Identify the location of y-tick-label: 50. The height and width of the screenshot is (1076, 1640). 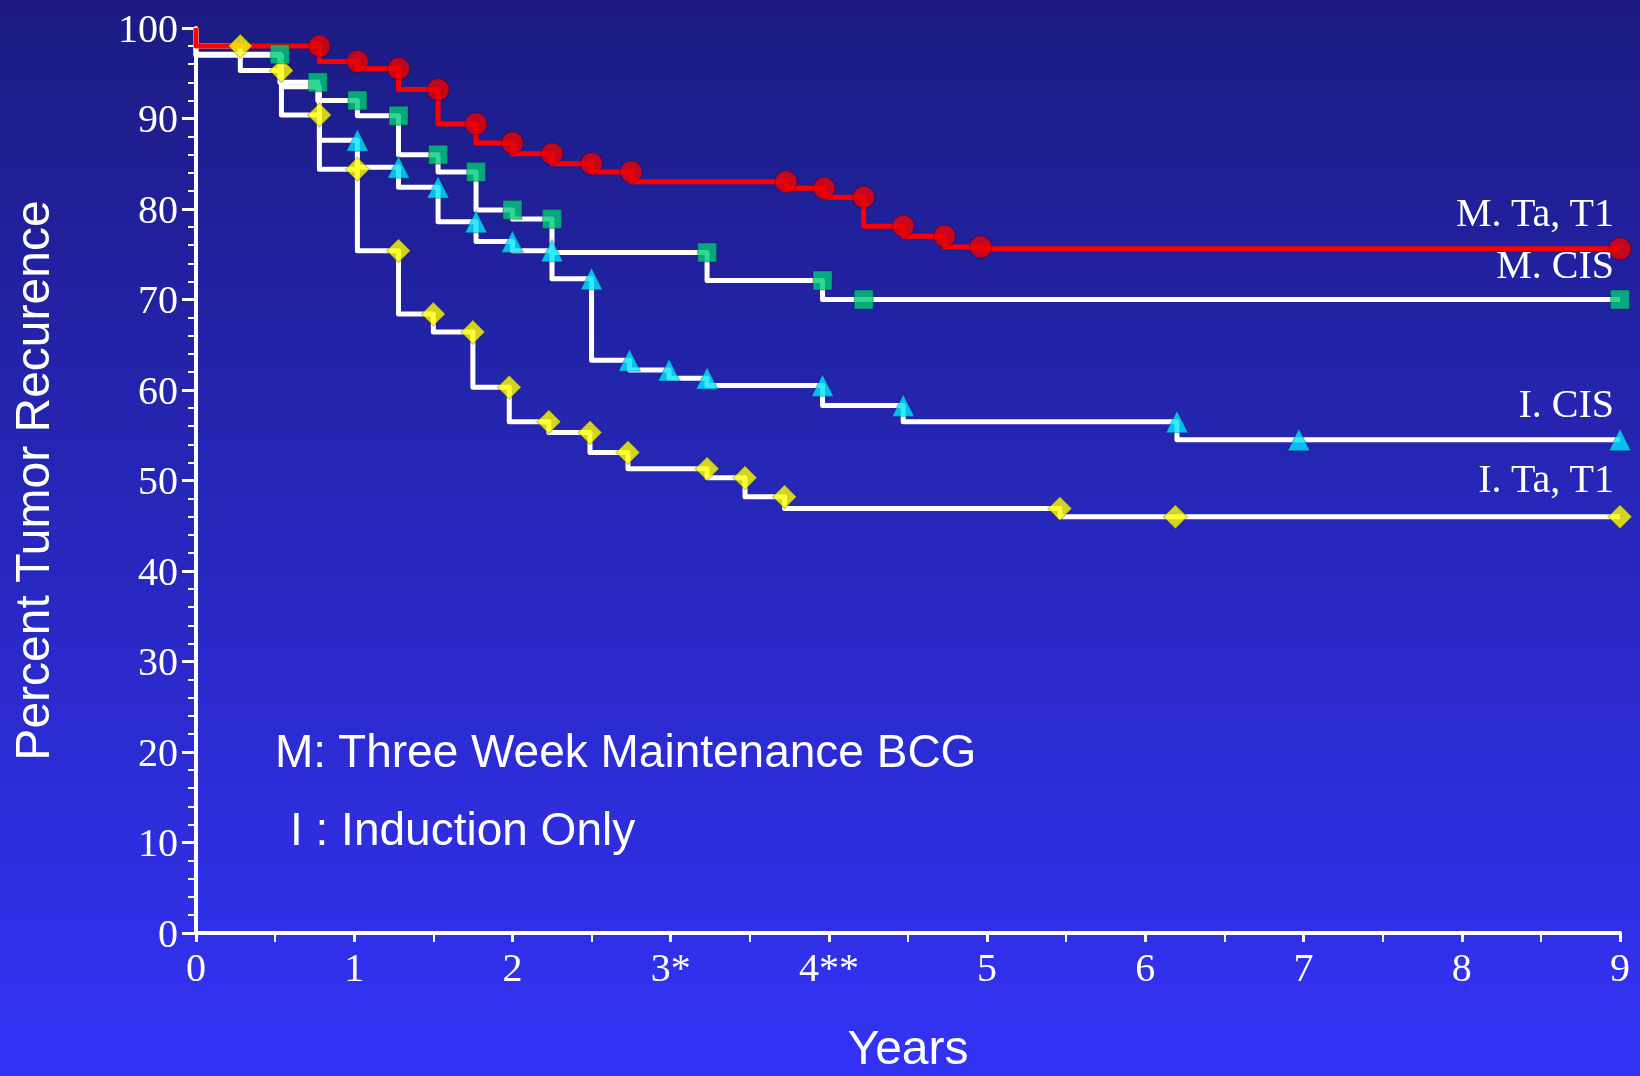
(158, 480).